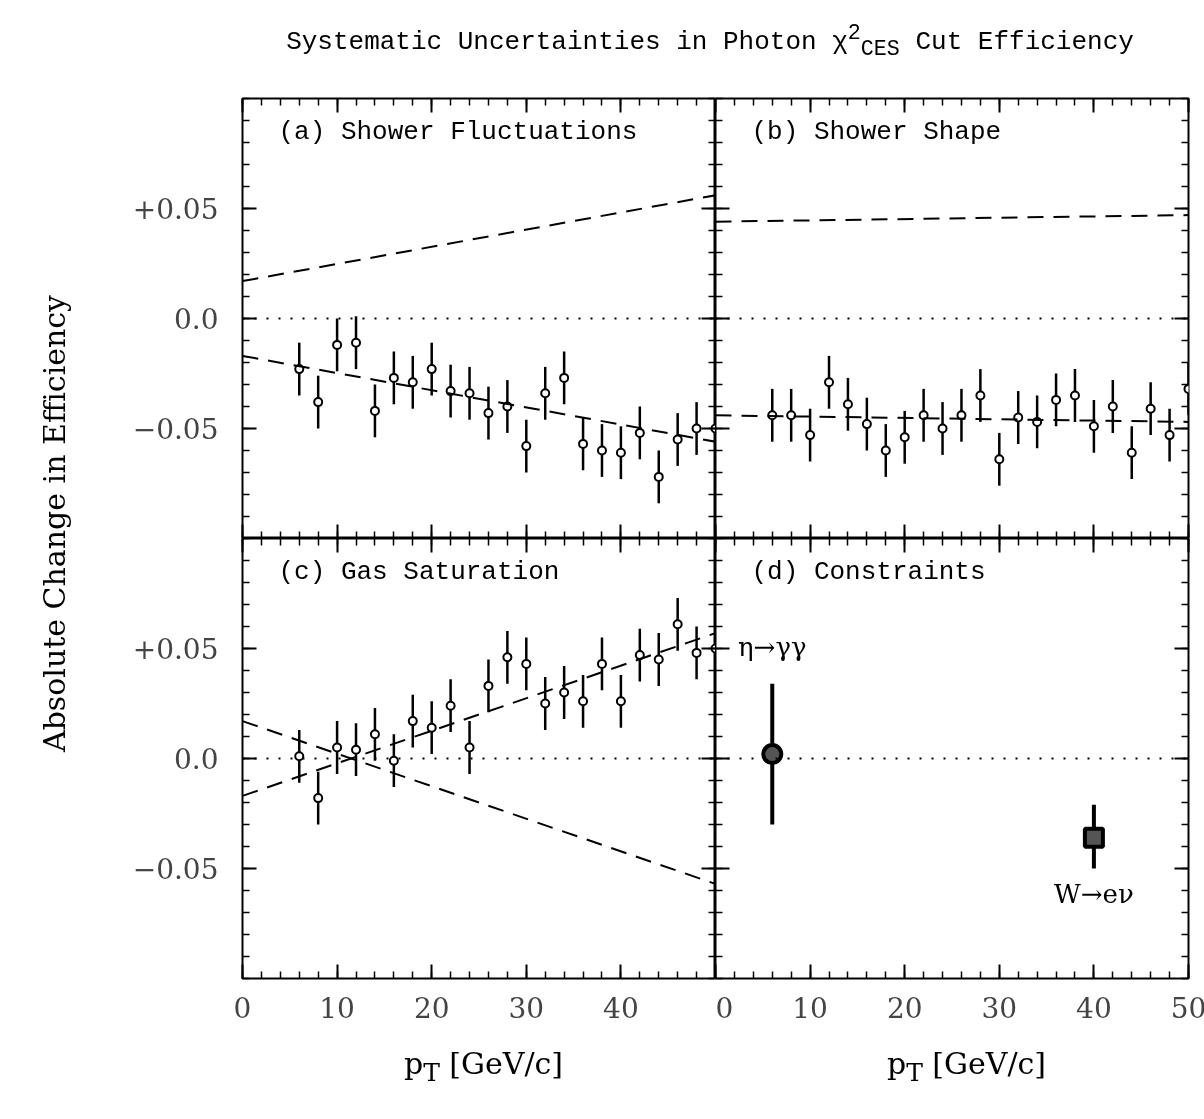 This screenshot has width=1204, height=1119. I want to click on chart-title: Systematic Uncertainties in Photon χ$^{2}$$_{CES}$ Cut Efficiency, so click(710, 42).